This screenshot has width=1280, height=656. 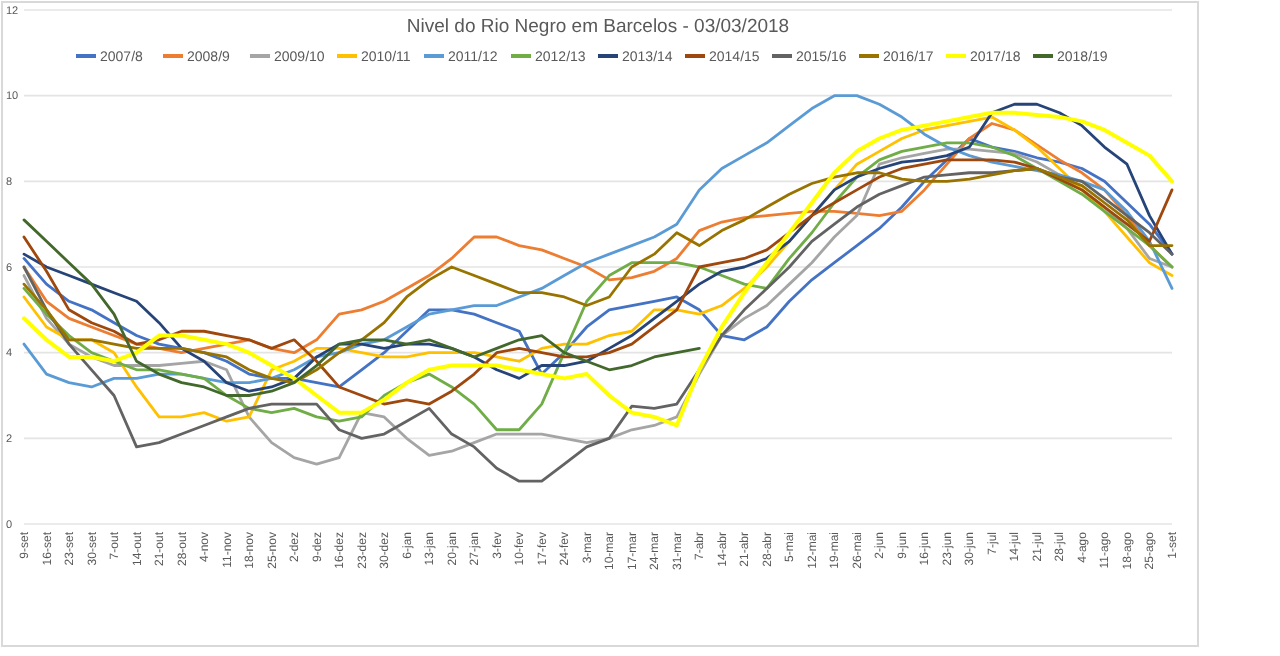 I want to click on chart-title: Nivel do Rio Negro em Barcelos - 03/03/2018, so click(x=598, y=27).